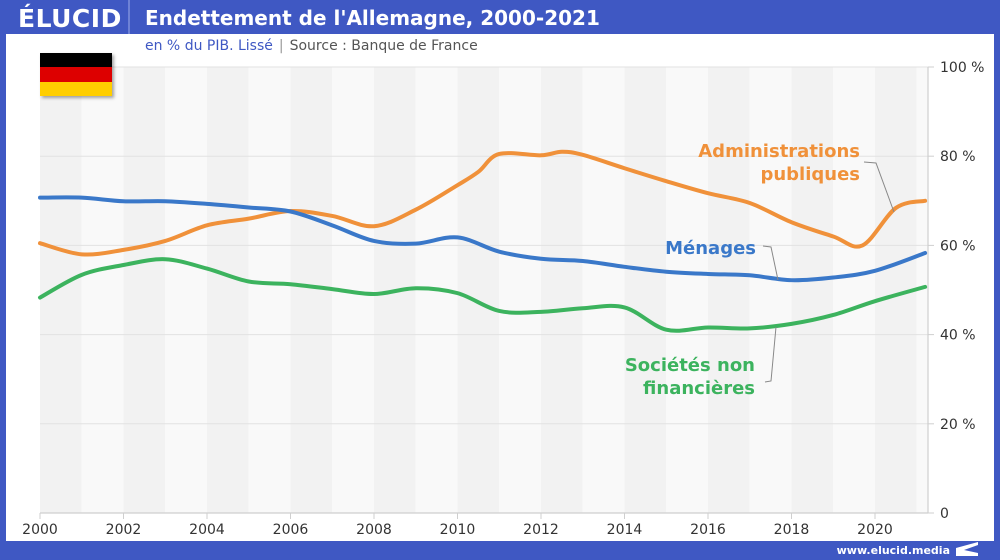  Describe the element at coordinates (967, 549) in the screenshot. I see `elucid-mark-icon` at that location.